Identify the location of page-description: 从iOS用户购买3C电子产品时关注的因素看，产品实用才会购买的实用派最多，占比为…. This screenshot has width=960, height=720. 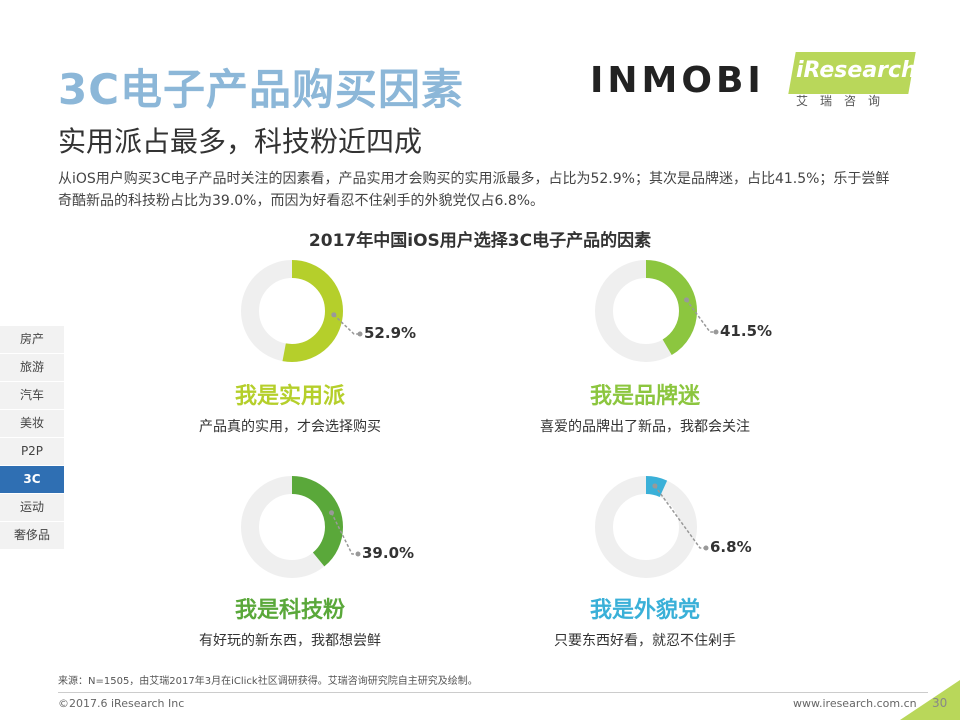
(474, 190).